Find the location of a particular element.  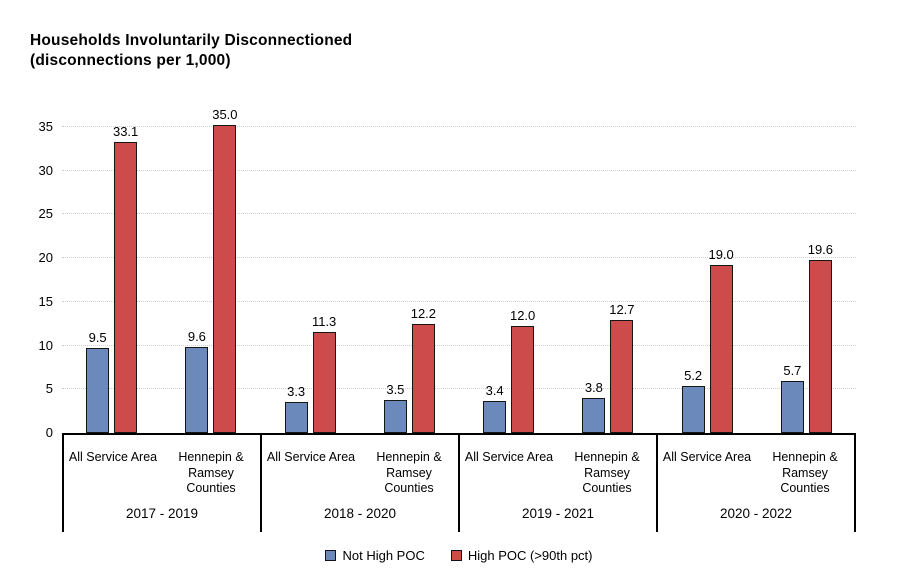

bar-value-label: 12.0 is located at coordinates (522, 316).